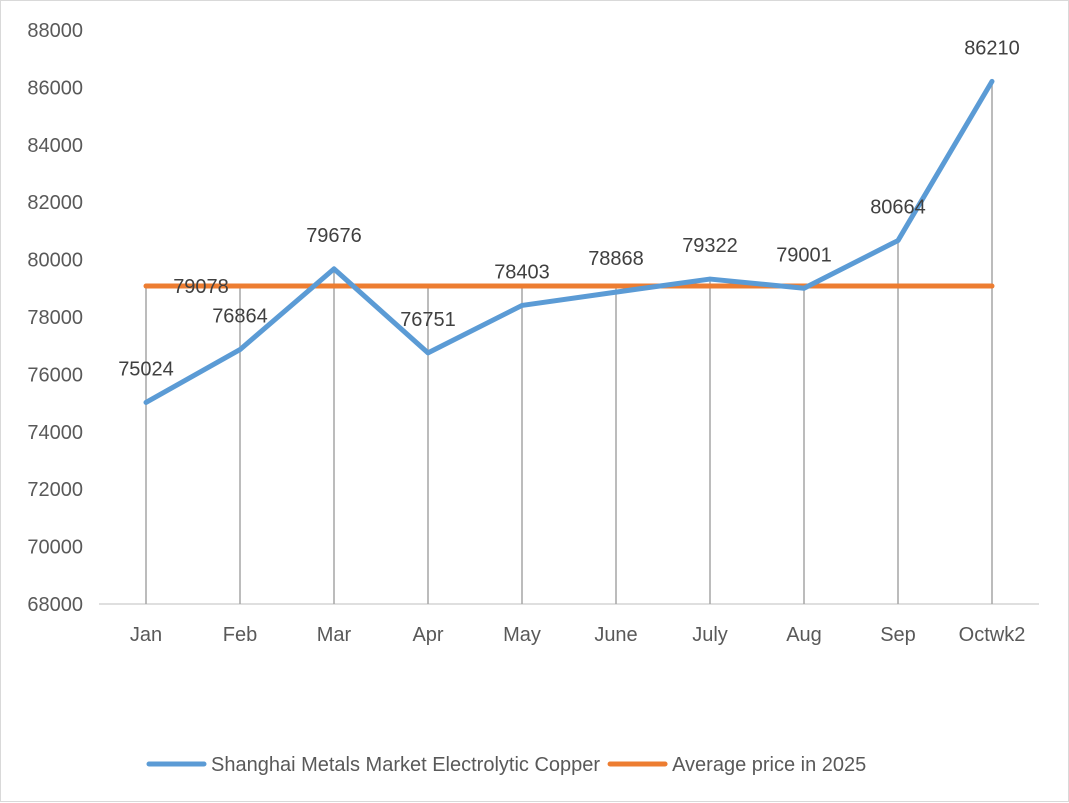  I want to click on x-tick-label: Sep, so click(898, 635).